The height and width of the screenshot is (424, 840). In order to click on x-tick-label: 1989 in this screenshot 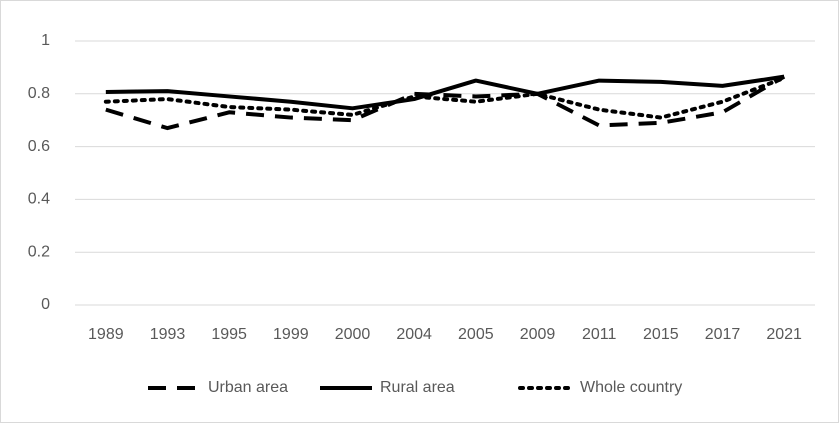, I will do `click(106, 334)`.